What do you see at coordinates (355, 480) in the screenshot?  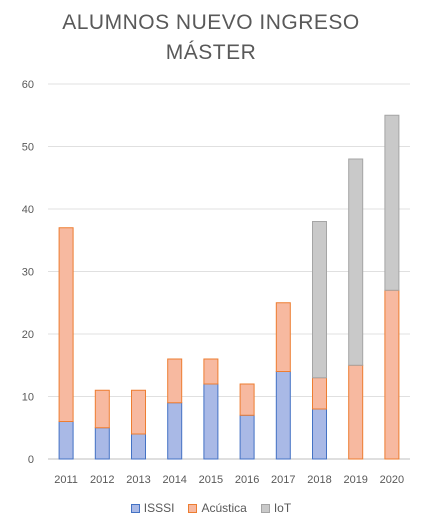 I see `x-tick-label-2019: 2019` at bounding box center [355, 480].